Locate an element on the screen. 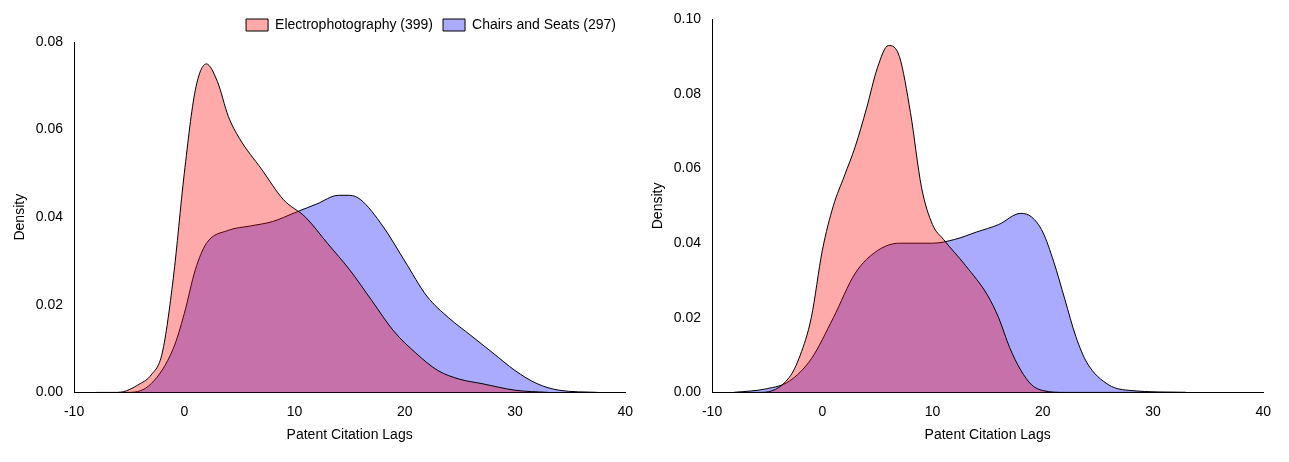  legend-label: Electrophotography (399) is located at coordinates (354, 23).